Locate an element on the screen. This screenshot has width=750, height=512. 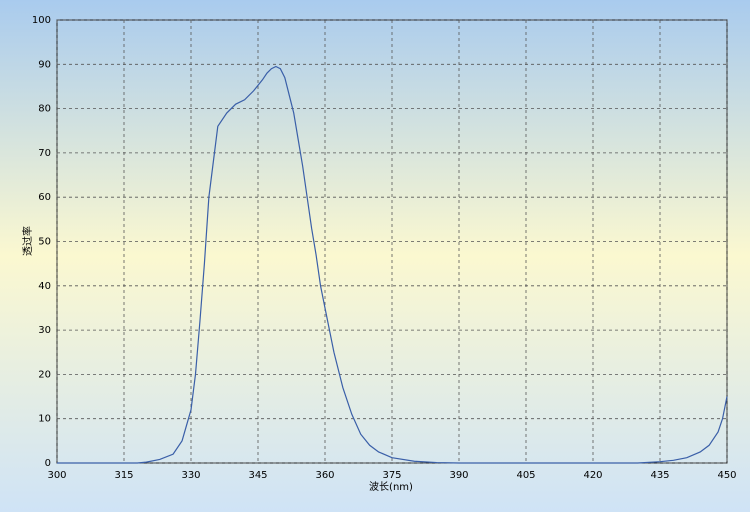
x-axis-label: 波长(nm) is located at coordinates (391, 486).